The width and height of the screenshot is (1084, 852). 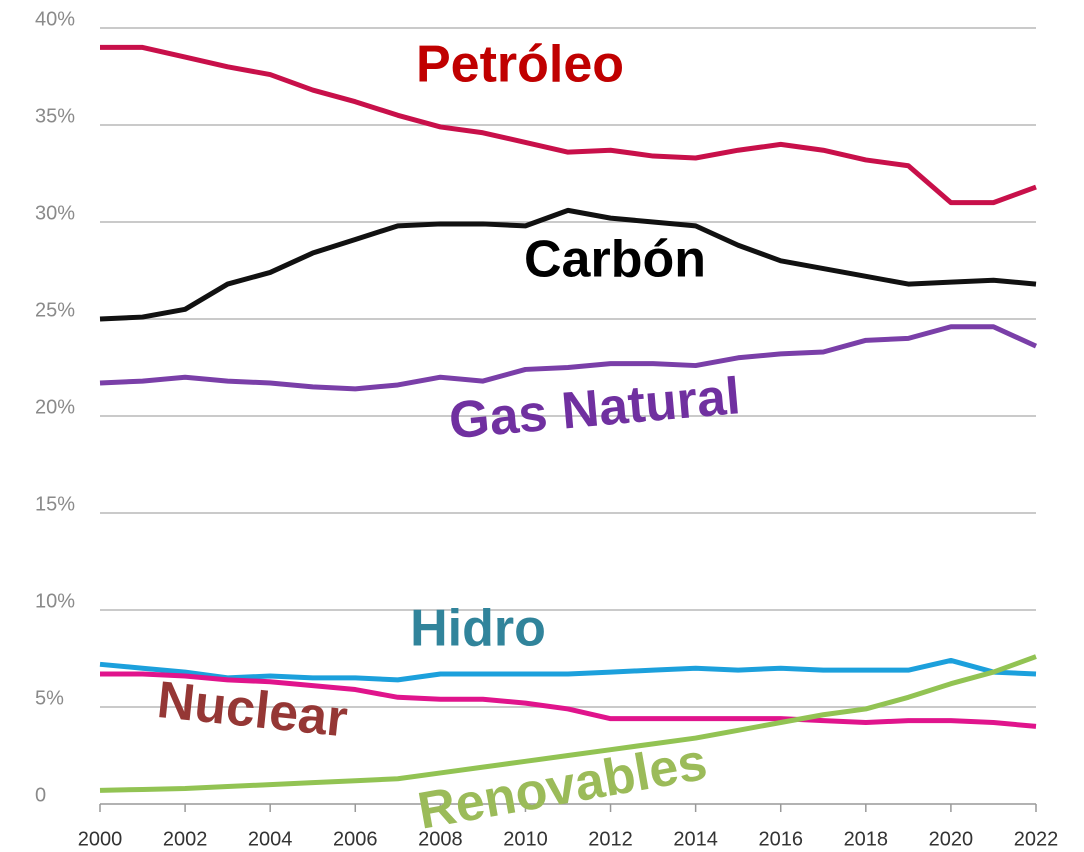 I want to click on y-tick-label: 25%, so click(x=55, y=310).